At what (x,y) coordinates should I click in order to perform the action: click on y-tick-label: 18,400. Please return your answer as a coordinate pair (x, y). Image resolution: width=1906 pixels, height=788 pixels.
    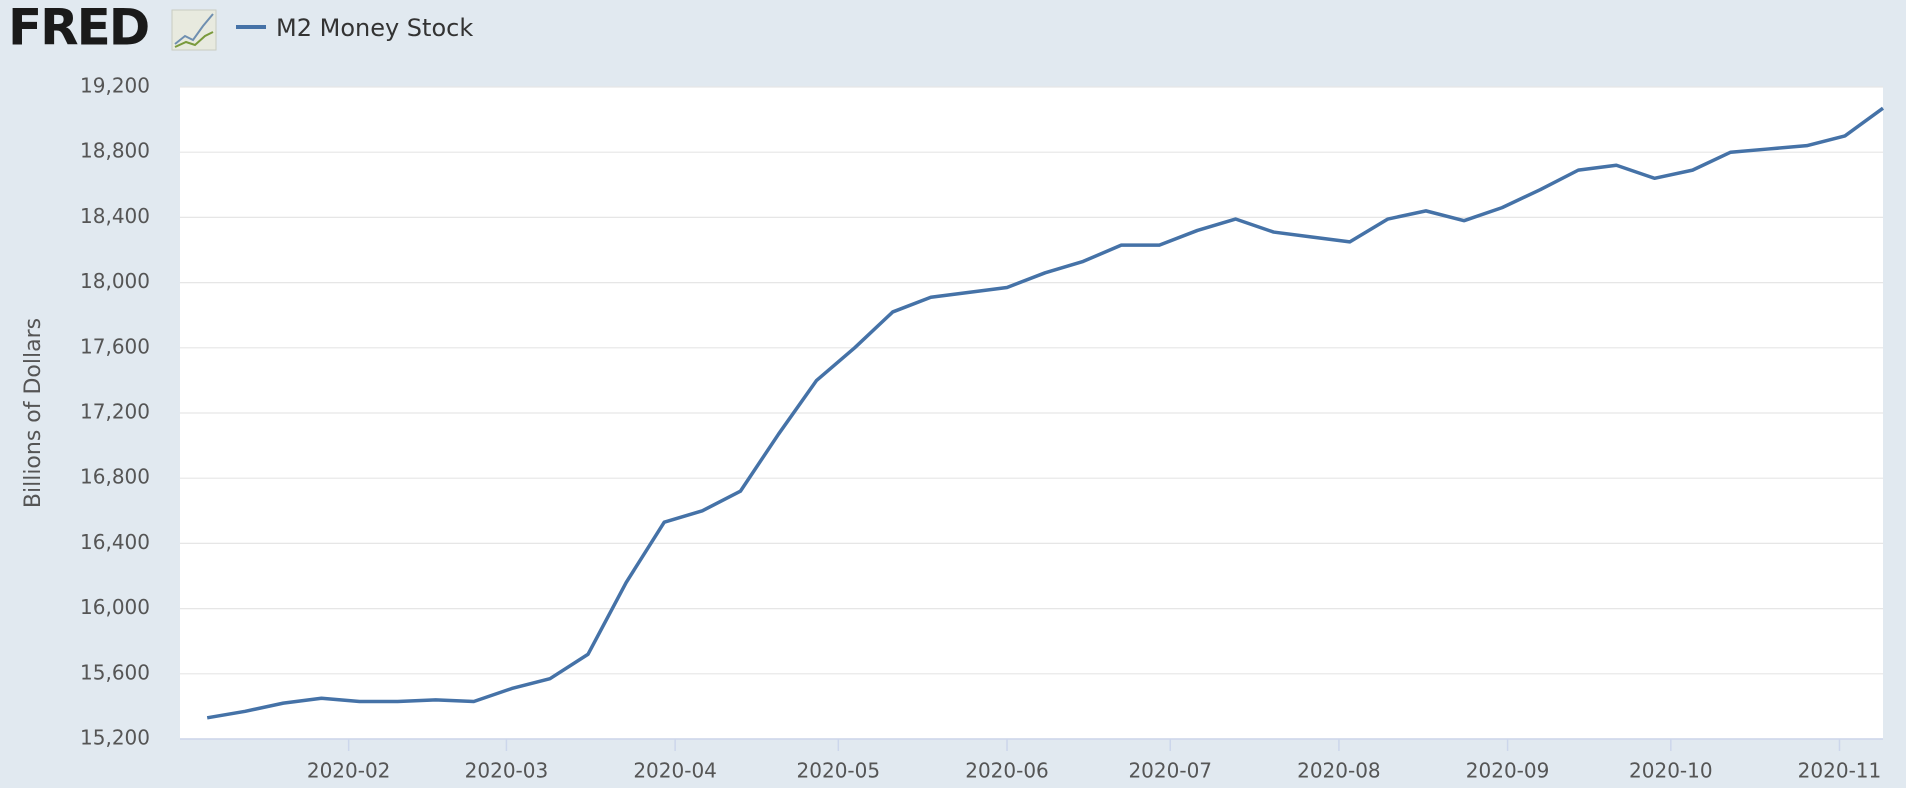
    Looking at the image, I should click on (115, 216).